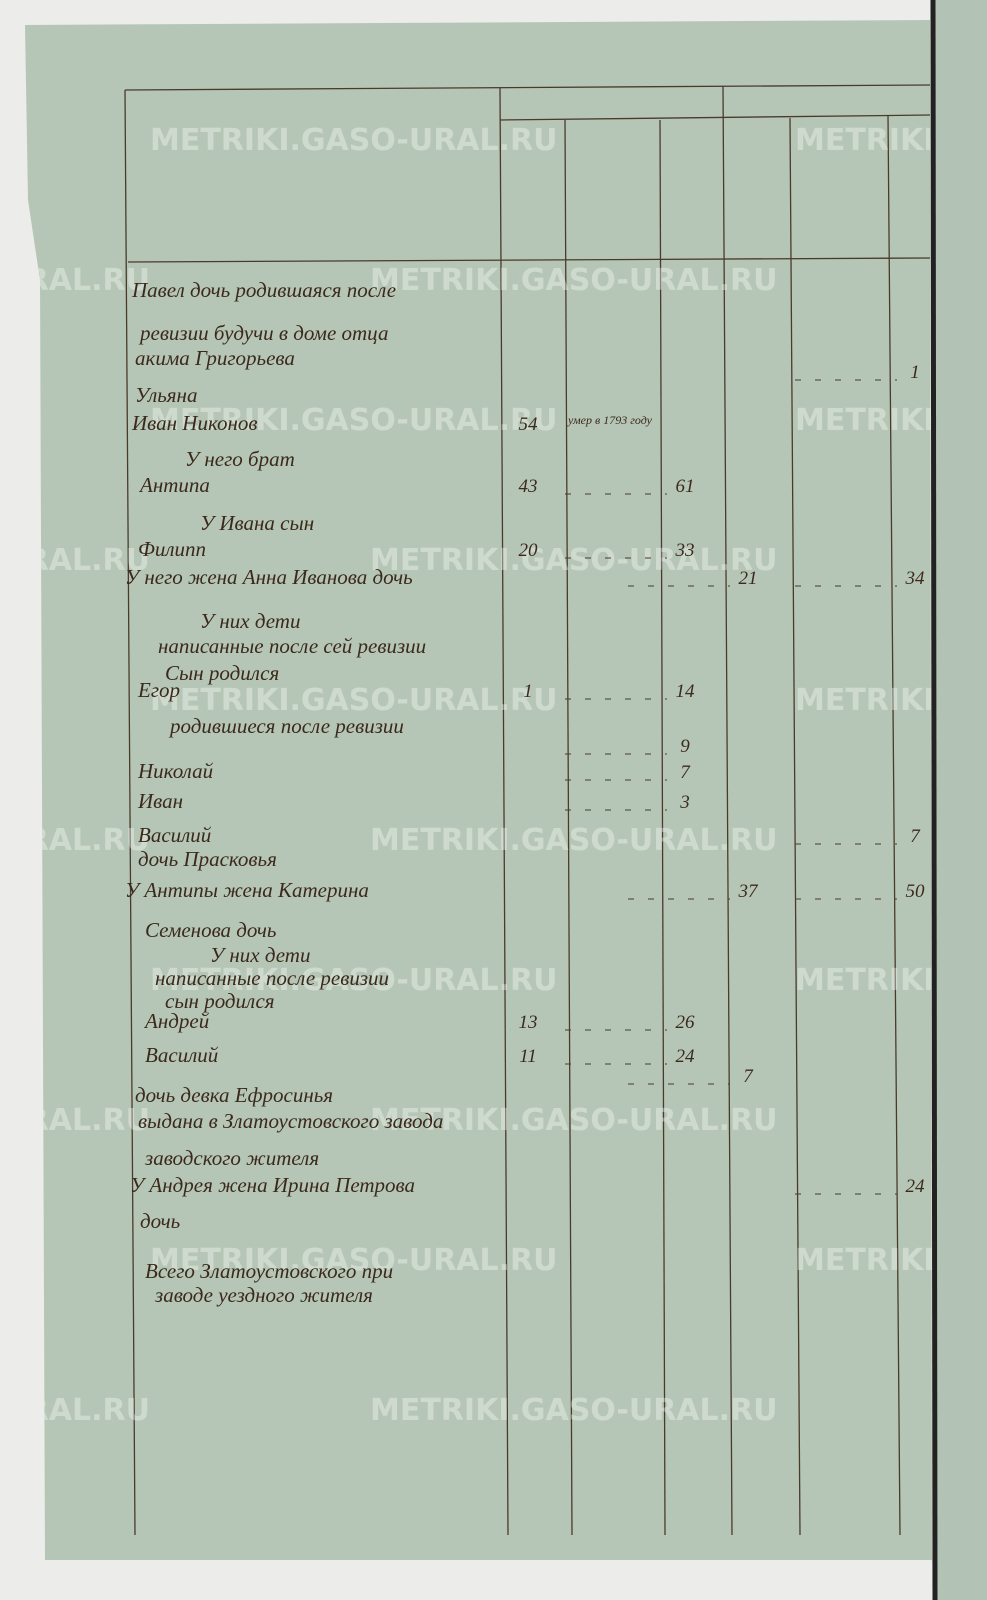 The height and width of the screenshot is (1600, 987). I want to click on margin-note: умер в 1793 году, so click(610, 420).